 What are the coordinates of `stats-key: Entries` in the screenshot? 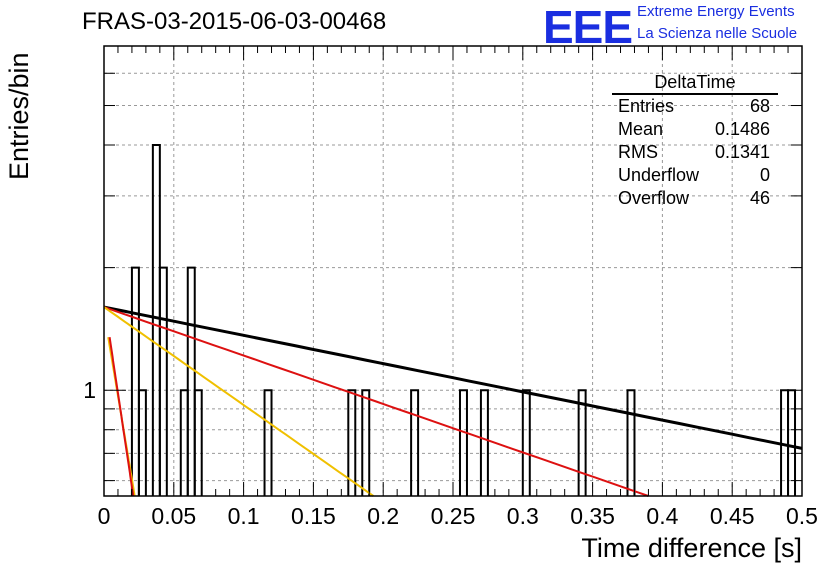 It's located at (646, 106).